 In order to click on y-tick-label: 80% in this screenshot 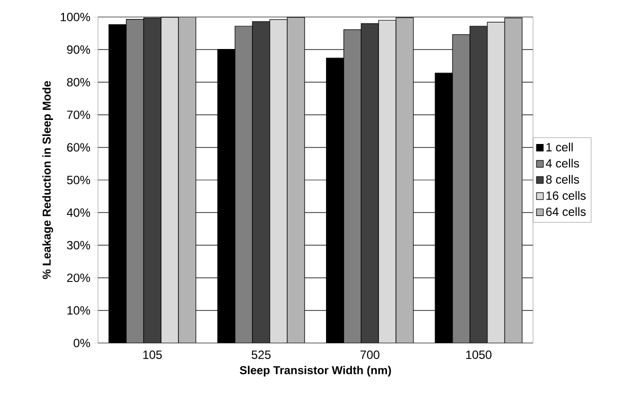, I will do `click(78, 82)`.